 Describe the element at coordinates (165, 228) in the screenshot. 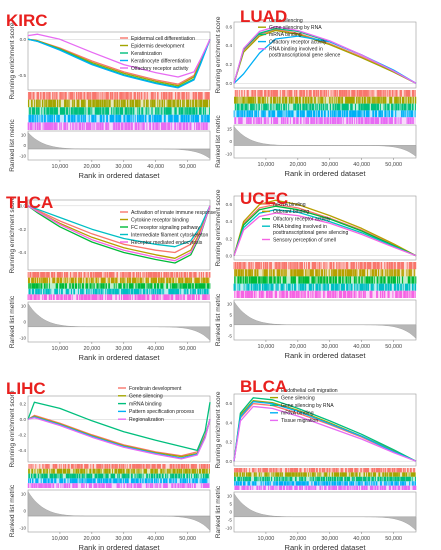

I see `legend-label-3: FC receptor signaling pathway` at that location.